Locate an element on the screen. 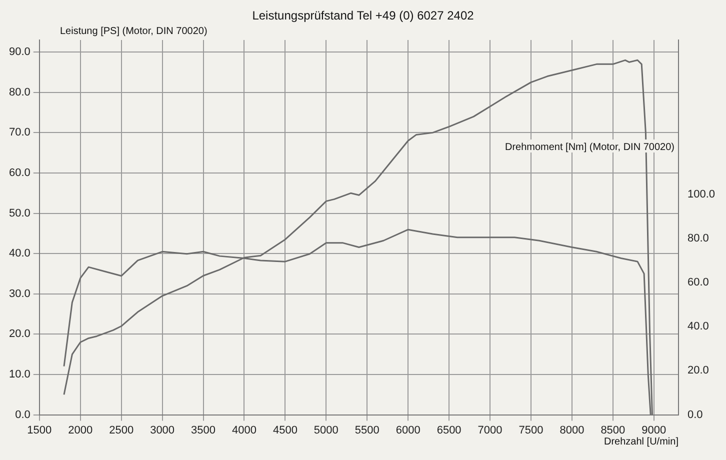  x-tick-label: 8000 is located at coordinates (572, 430).